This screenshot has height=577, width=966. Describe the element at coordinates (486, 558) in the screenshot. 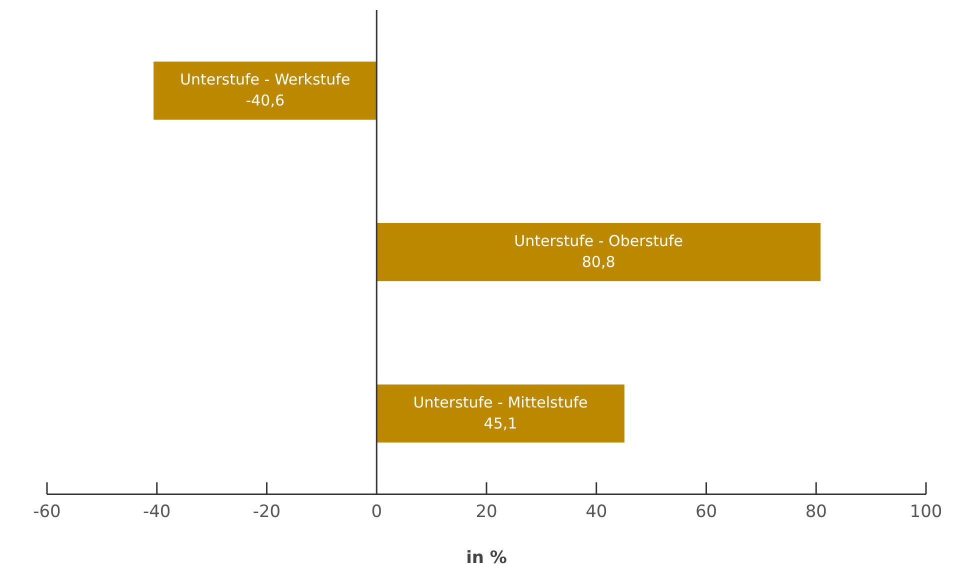

I see `x-axis-title: in %` at that location.